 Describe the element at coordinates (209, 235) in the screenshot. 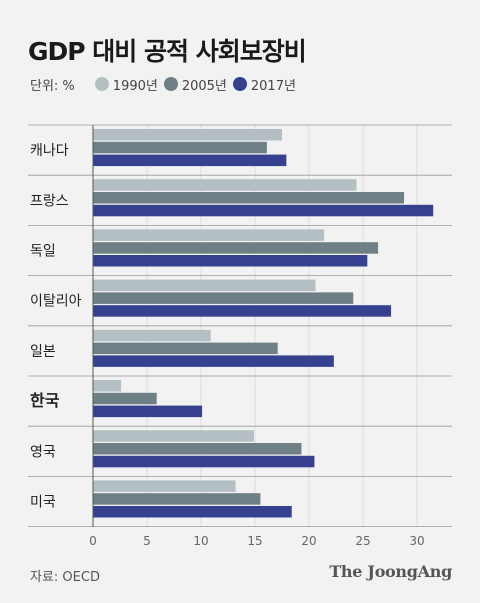

I see `bar-독일-1990년` at that location.